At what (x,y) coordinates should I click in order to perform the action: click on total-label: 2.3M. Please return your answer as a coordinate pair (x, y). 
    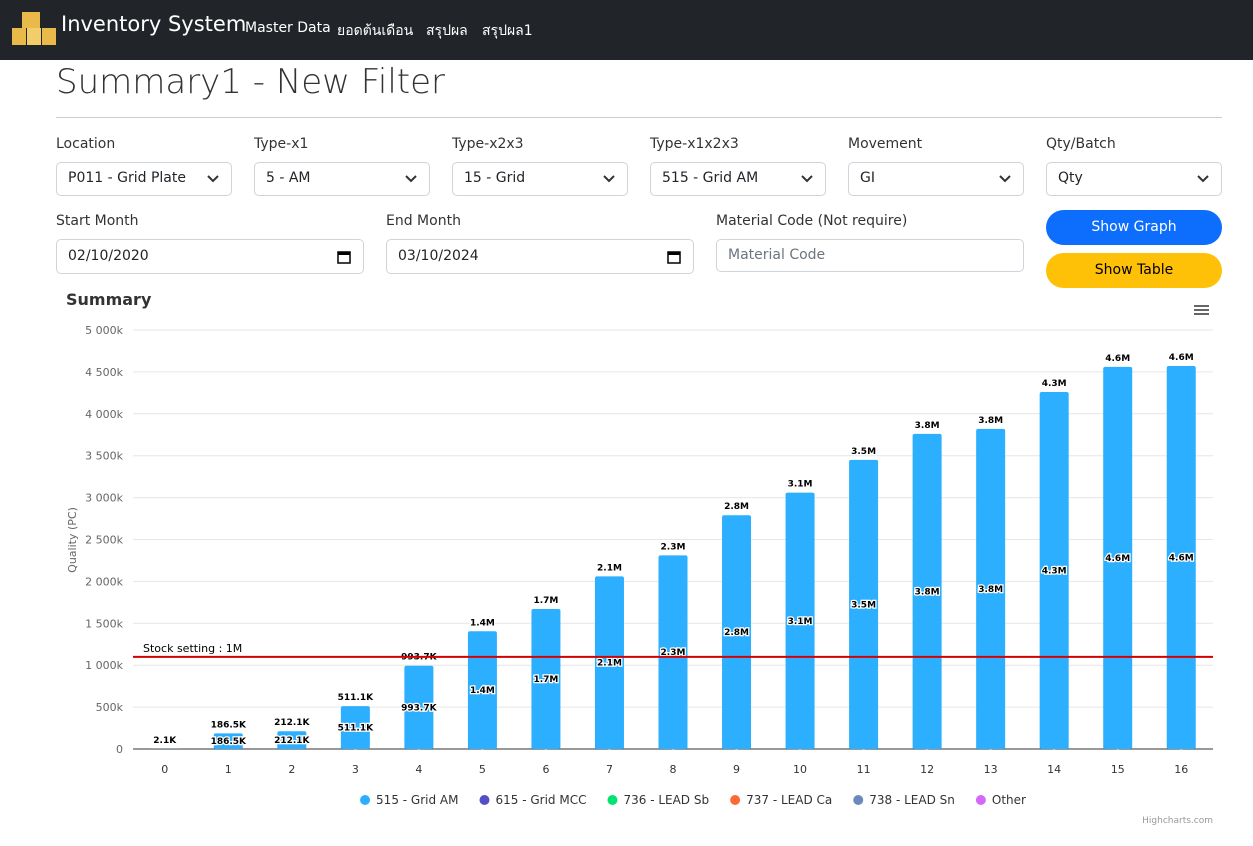
    Looking at the image, I should click on (673, 547).